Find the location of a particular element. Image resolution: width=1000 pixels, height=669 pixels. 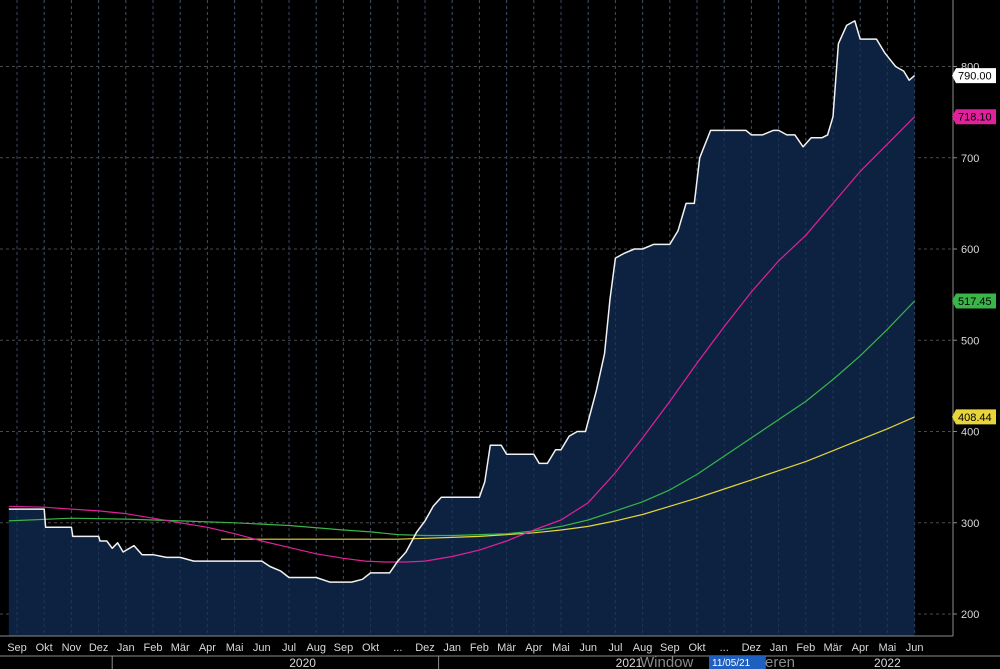

last-value-label: 790.00 is located at coordinates (975, 77).